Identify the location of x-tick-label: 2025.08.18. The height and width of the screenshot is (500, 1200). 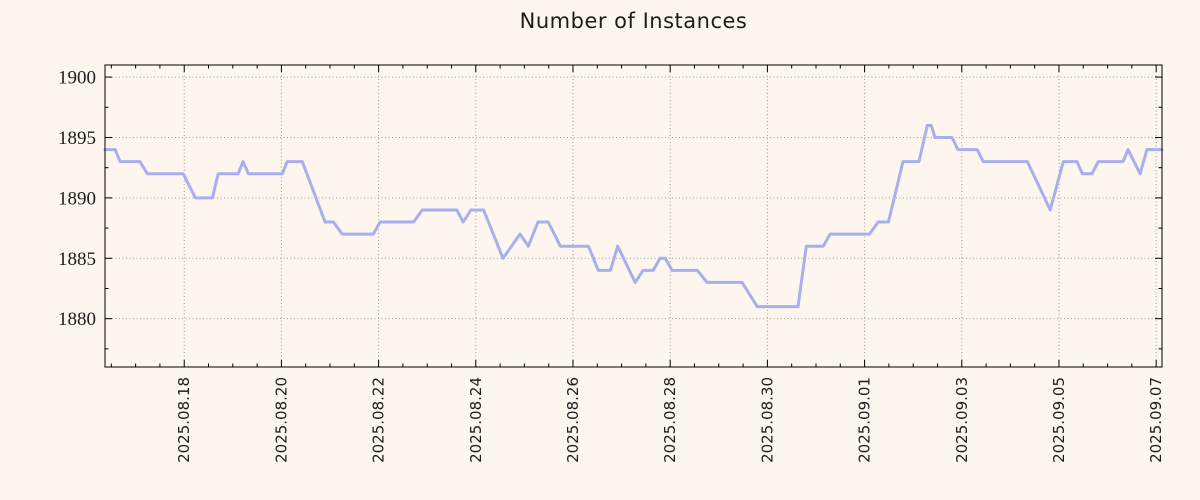
(184, 420).